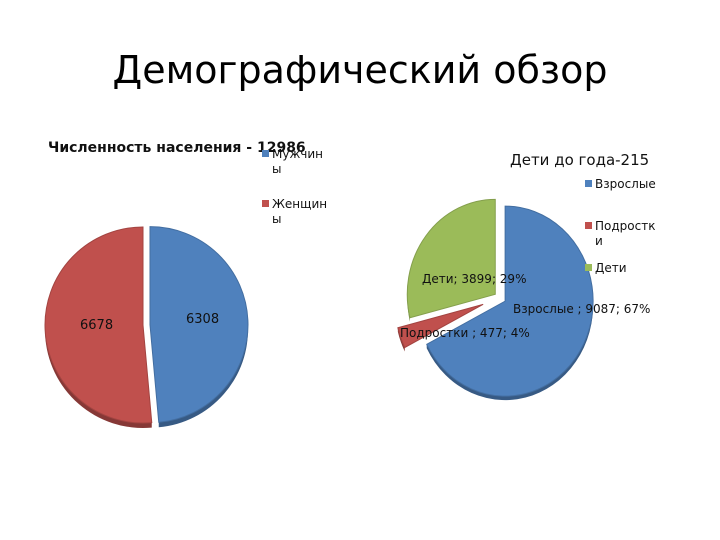  Describe the element at coordinates (276, 169) in the screenshot. I see `c1-legend-label-0-1: ы` at that location.